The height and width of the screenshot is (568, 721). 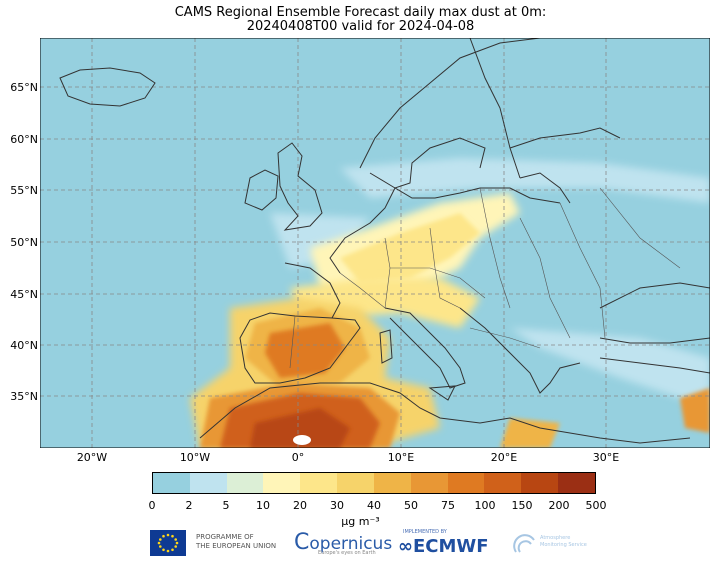 What do you see at coordinates (425, 532) in the screenshot?
I see `ecmwf-implemented-by: IMPLEMENTED BY` at bounding box center [425, 532].